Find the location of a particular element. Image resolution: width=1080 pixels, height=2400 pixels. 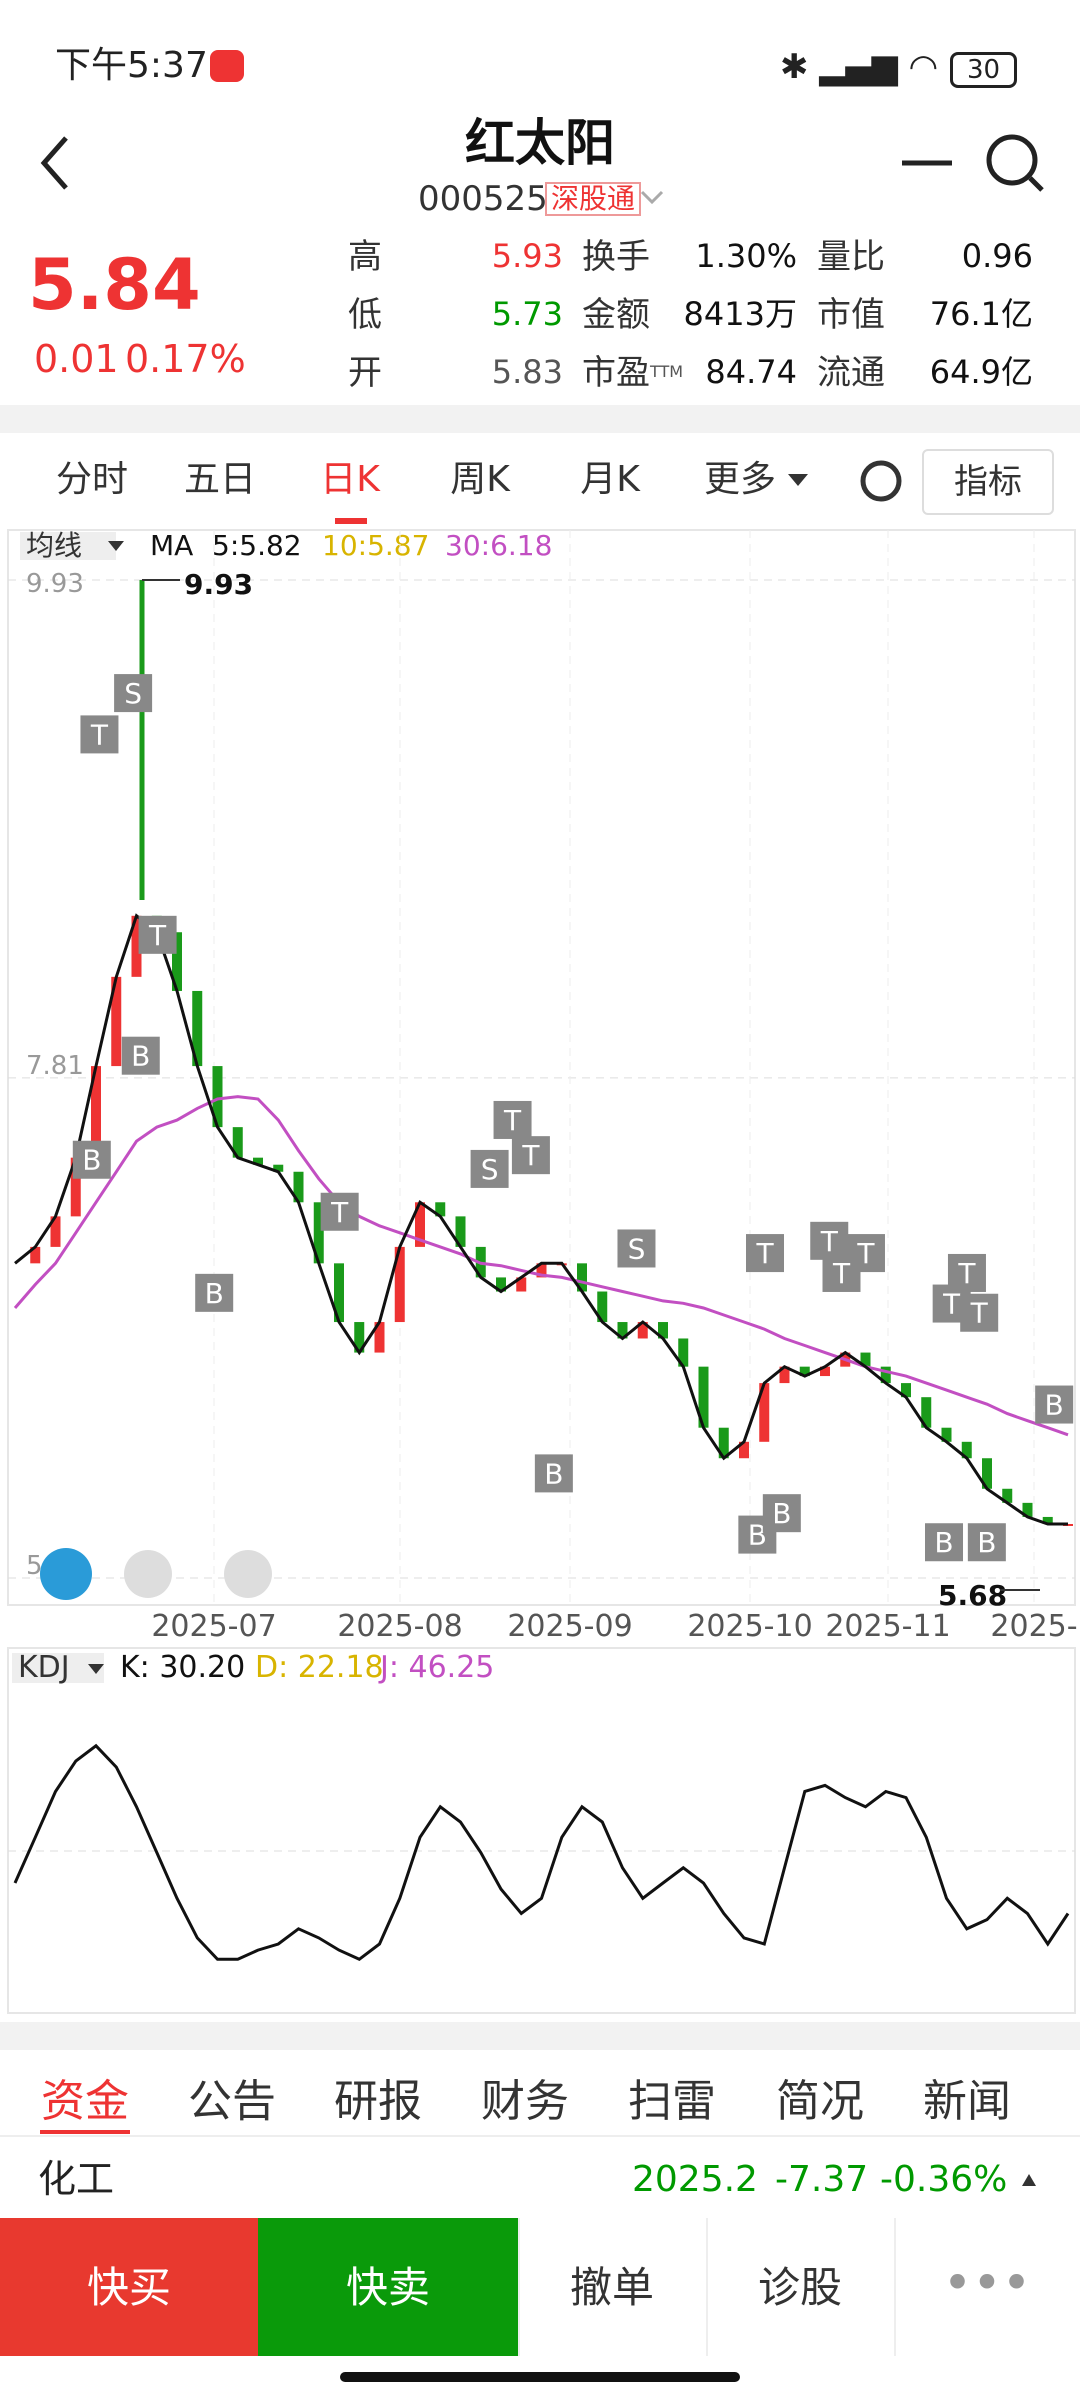

kdj-separator is located at coordinates (540, 2036).